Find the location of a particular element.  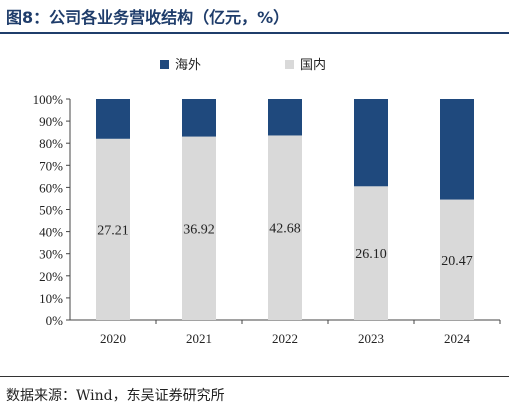

y-tick-label: 70% is located at coordinates (51, 165).